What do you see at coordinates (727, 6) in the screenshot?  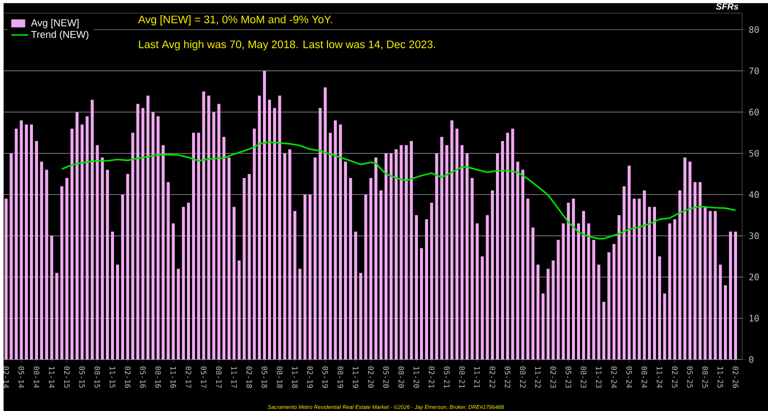 I see `y-axis-title: SFRs` at bounding box center [727, 6].